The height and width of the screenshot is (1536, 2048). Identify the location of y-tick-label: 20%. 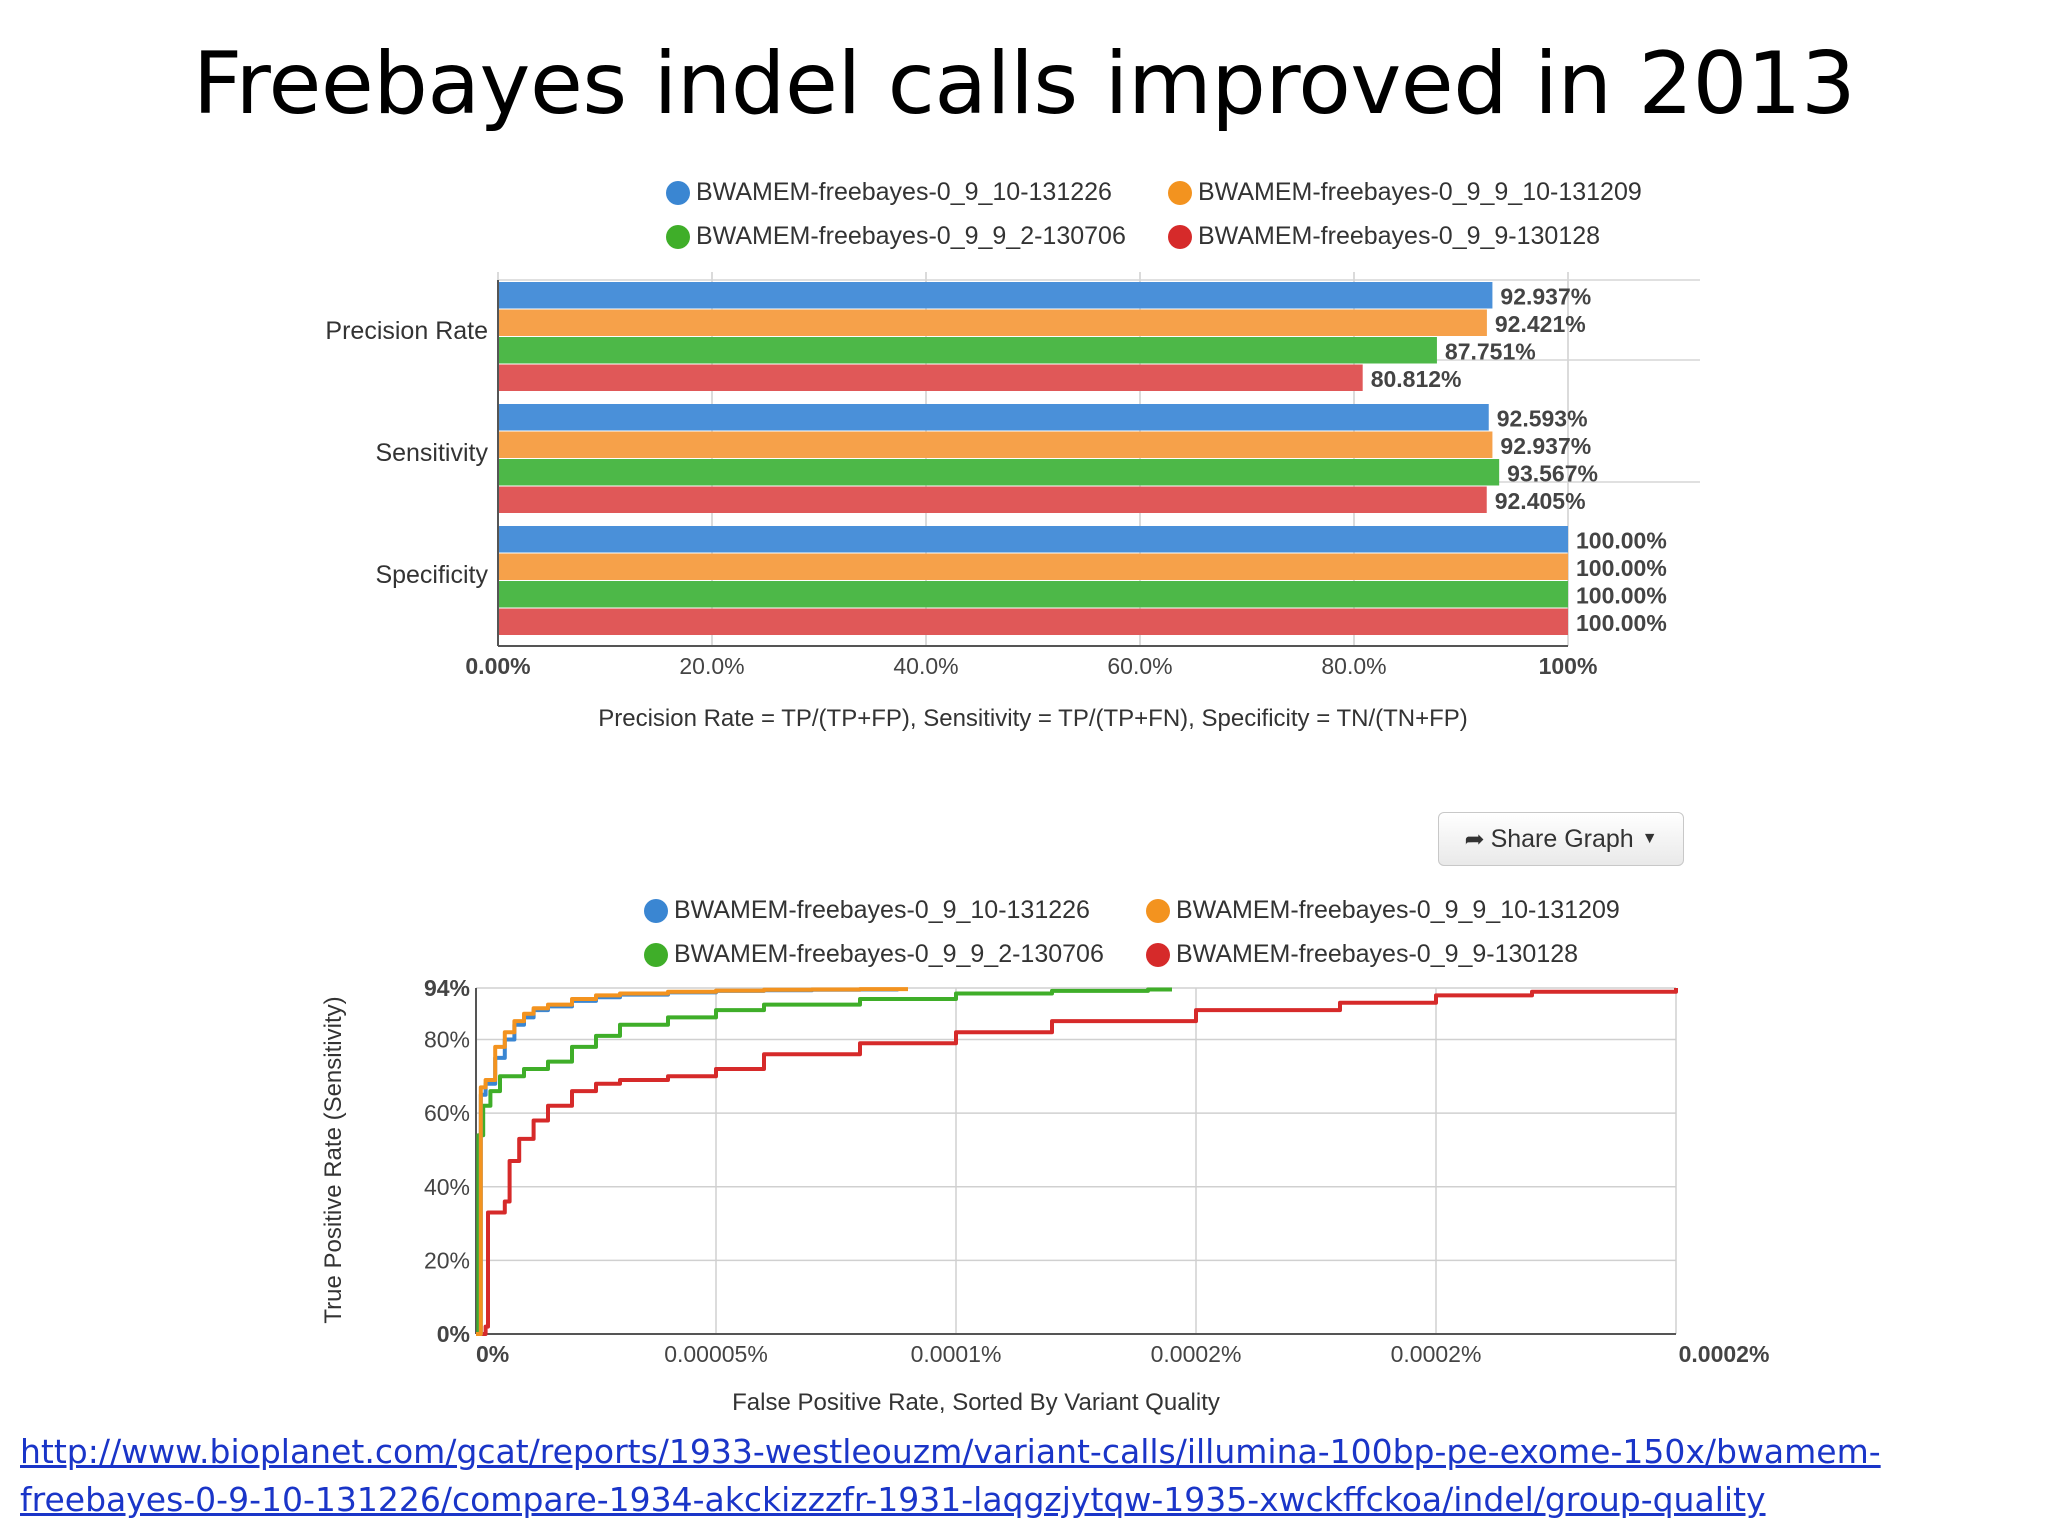
(447, 1260).